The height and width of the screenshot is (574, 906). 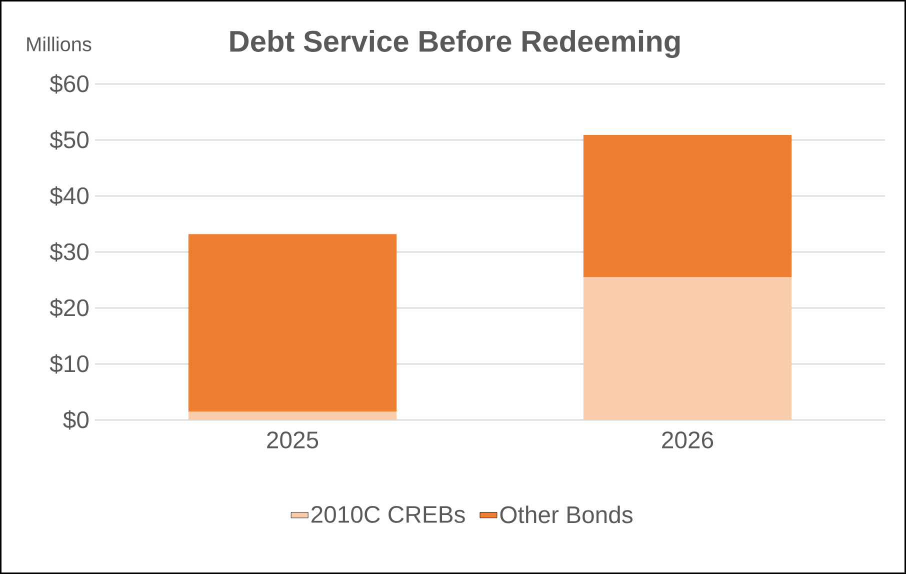 What do you see at coordinates (688, 440) in the screenshot?
I see `x-tick-label: 2026` at bounding box center [688, 440].